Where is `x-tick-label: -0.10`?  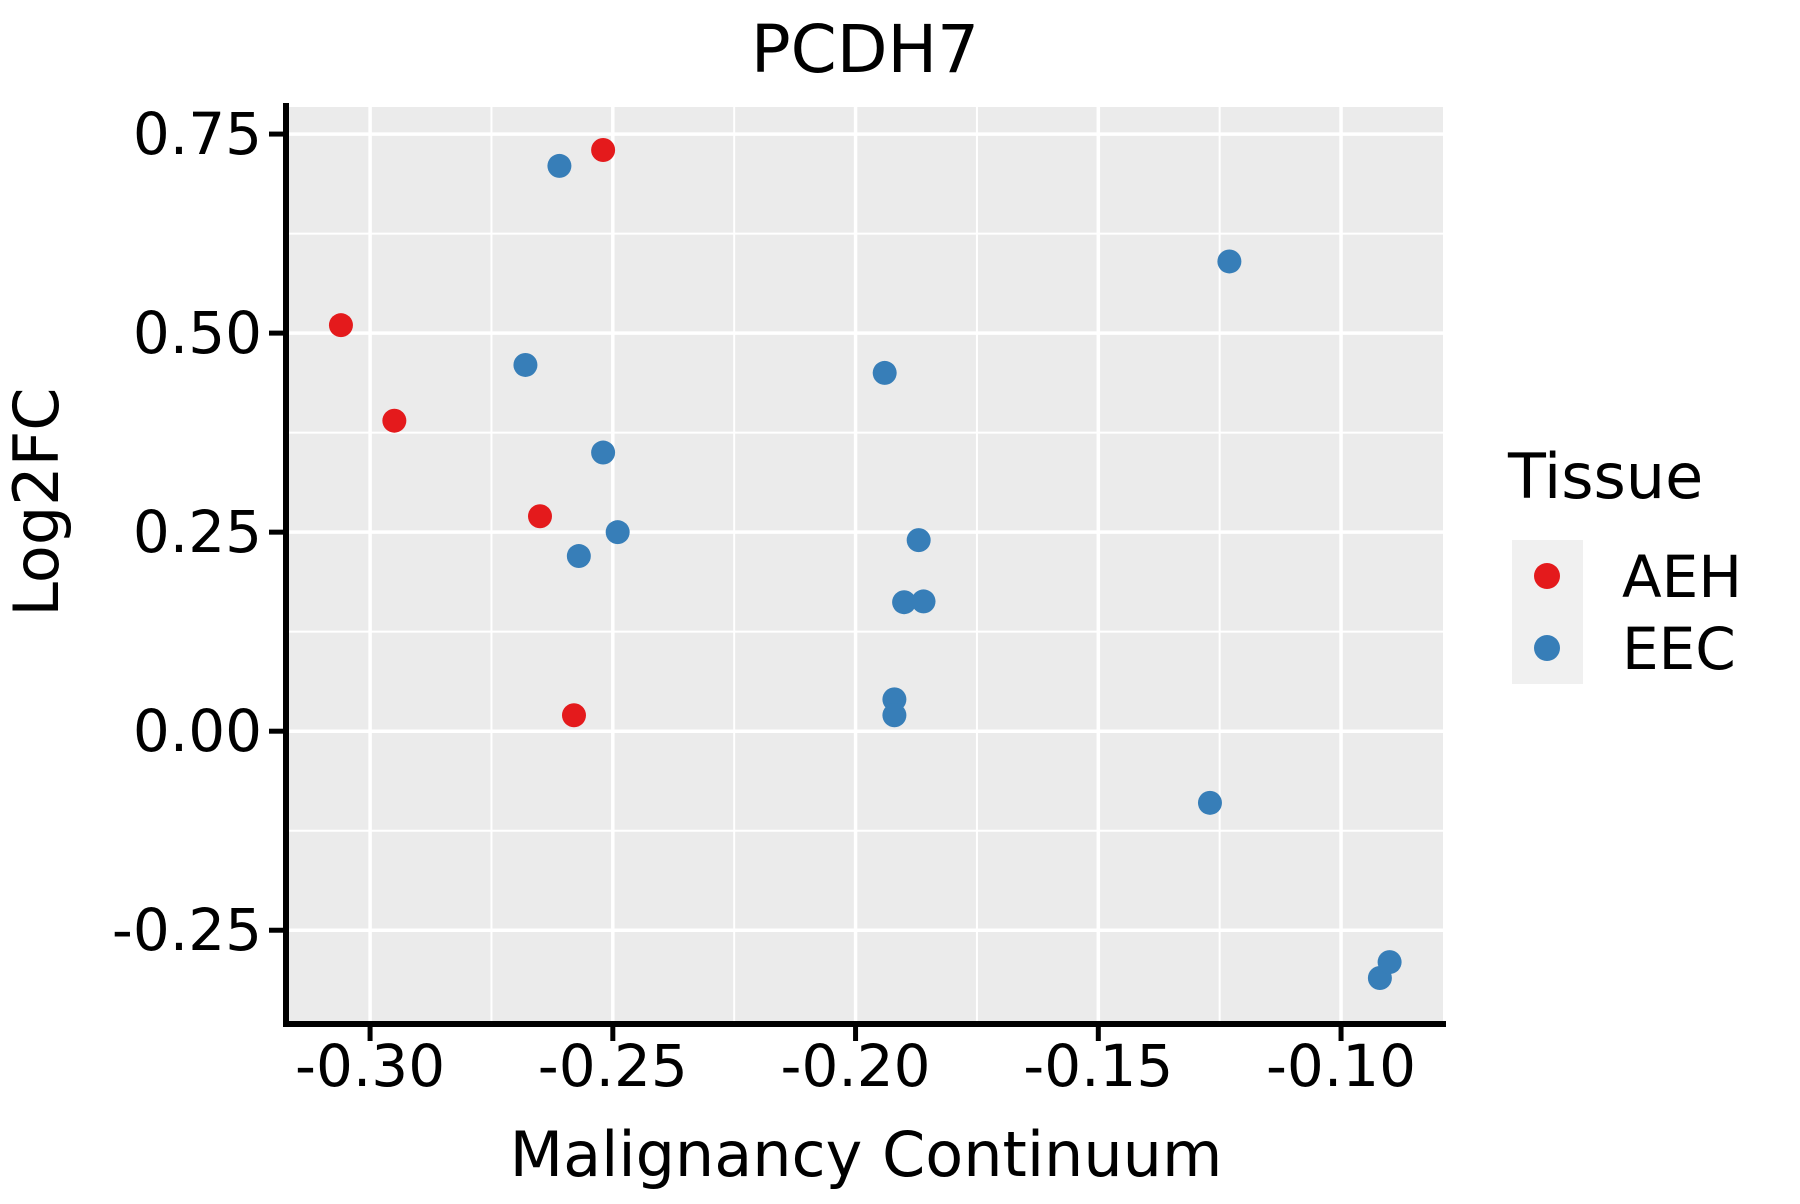 x-tick-label: -0.10 is located at coordinates (1341, 1066).